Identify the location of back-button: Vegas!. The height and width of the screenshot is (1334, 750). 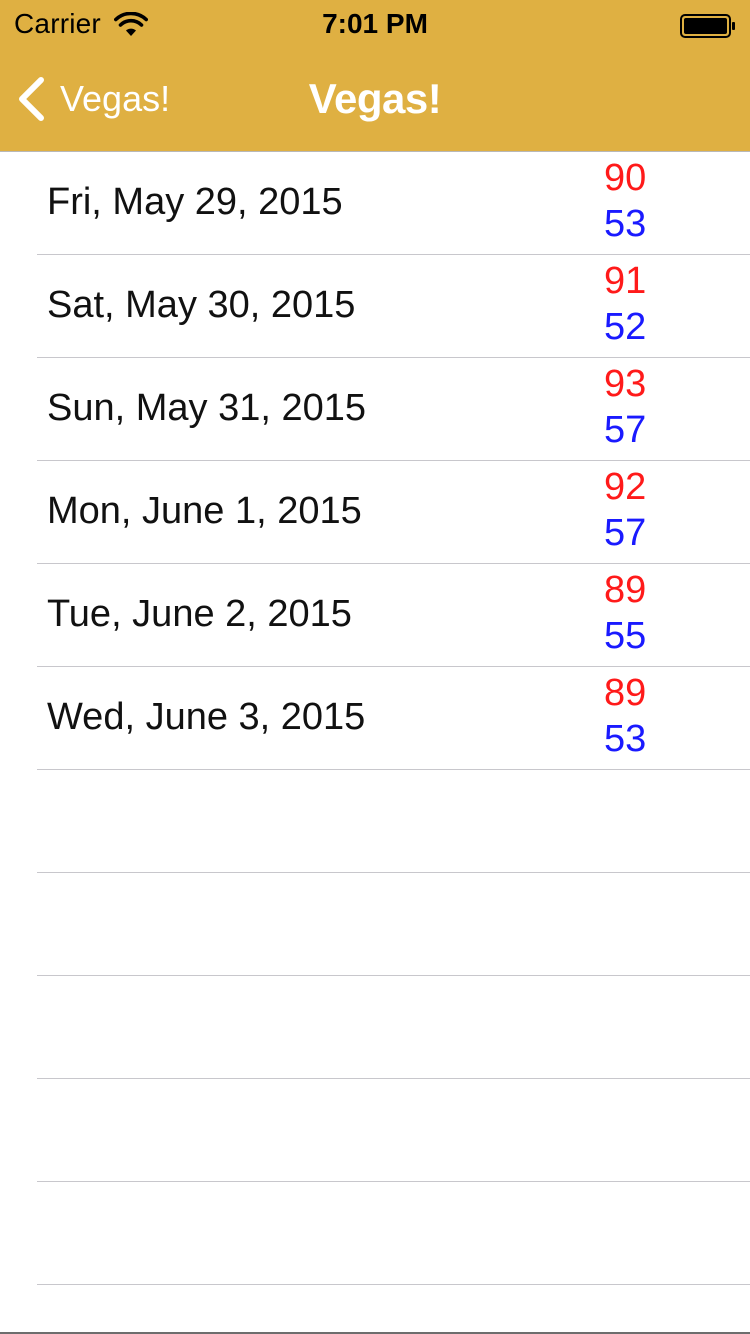
(92, 99).